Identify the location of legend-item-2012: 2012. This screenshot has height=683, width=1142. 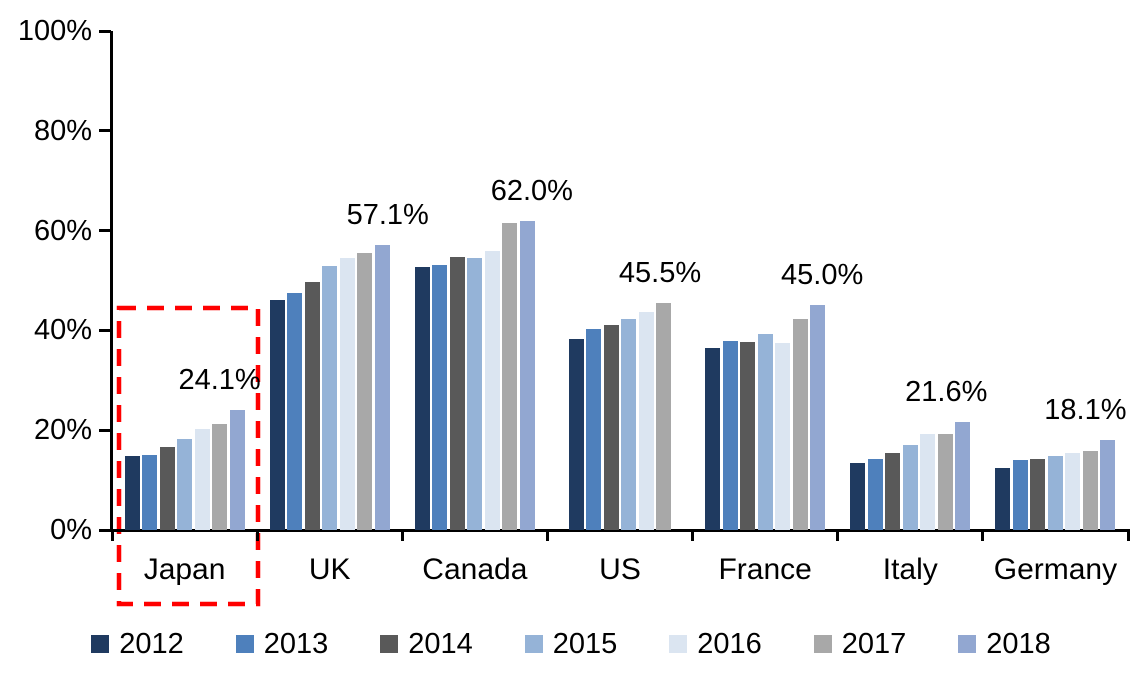
(137, 644).